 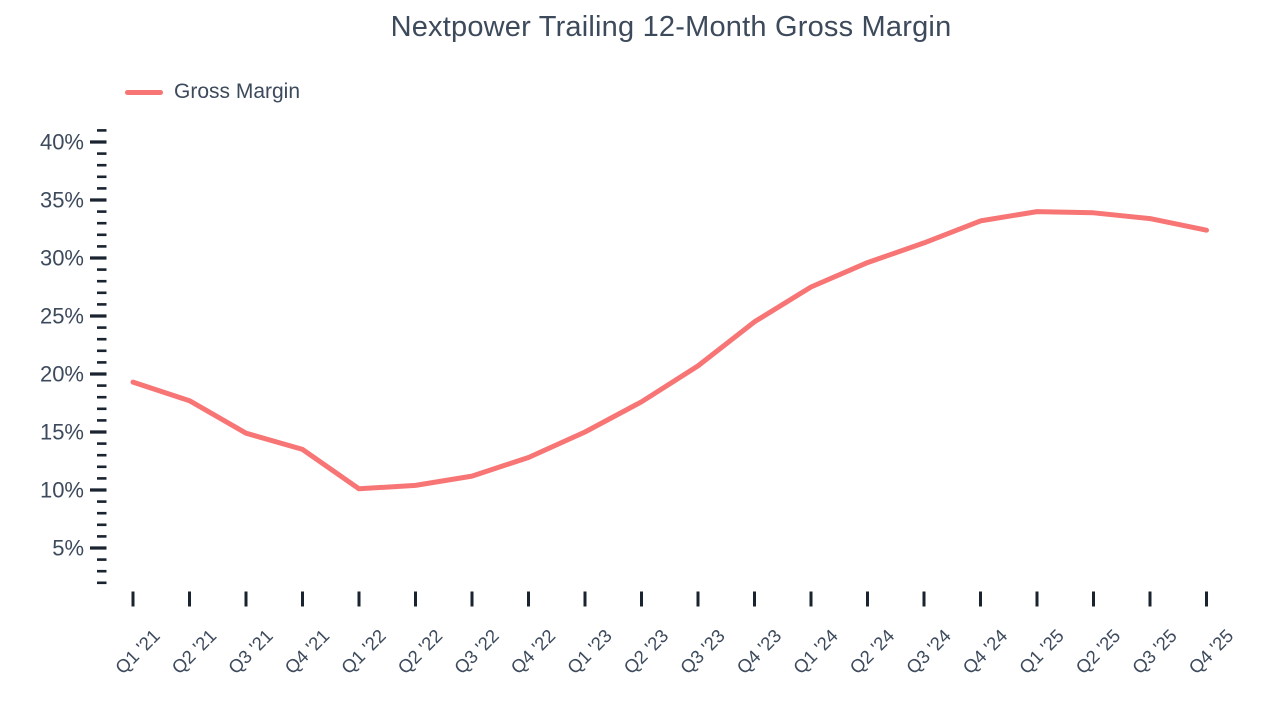 What do you see at coordinates (62, 142) in the screenshot?
I see `y-axis-tick-label: 40%` at bounding box center [62, 142].